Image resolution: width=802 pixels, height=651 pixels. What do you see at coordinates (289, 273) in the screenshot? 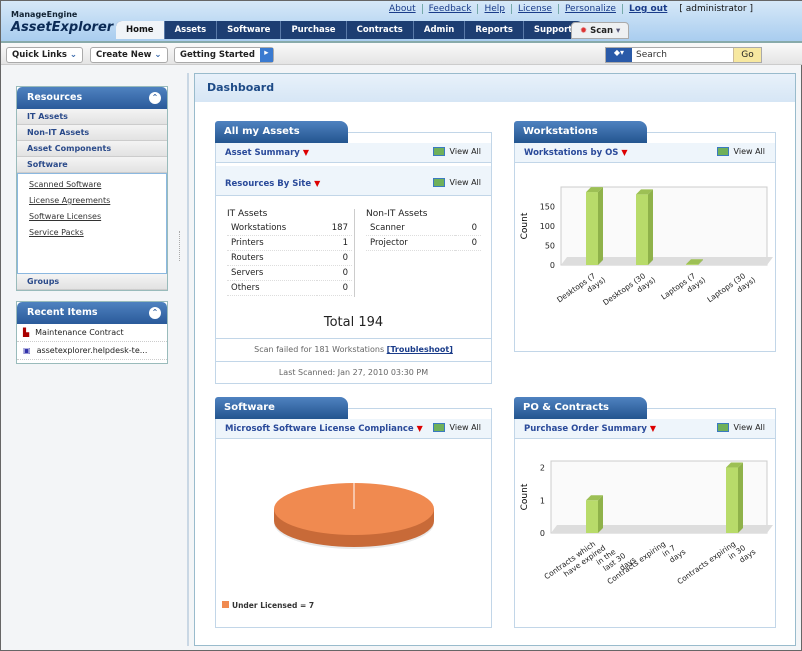
I see `table-row: Servers 0` at bounding box center [289, 273].